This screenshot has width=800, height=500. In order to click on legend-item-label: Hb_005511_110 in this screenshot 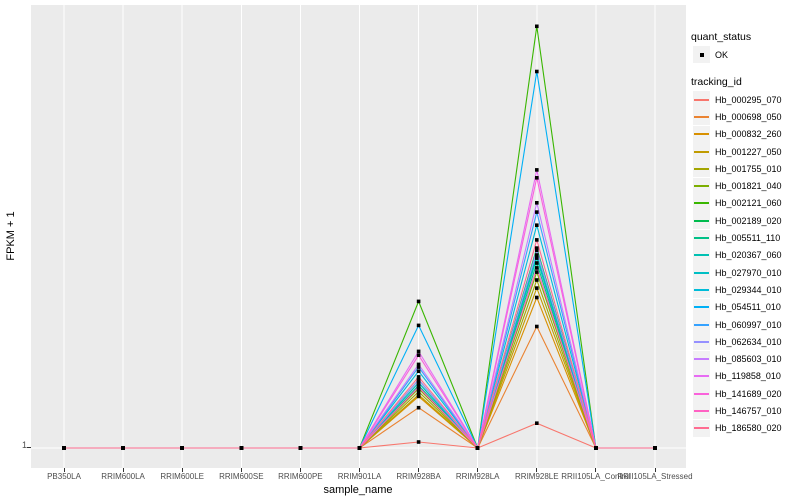, I will do `click(748, 238)`.